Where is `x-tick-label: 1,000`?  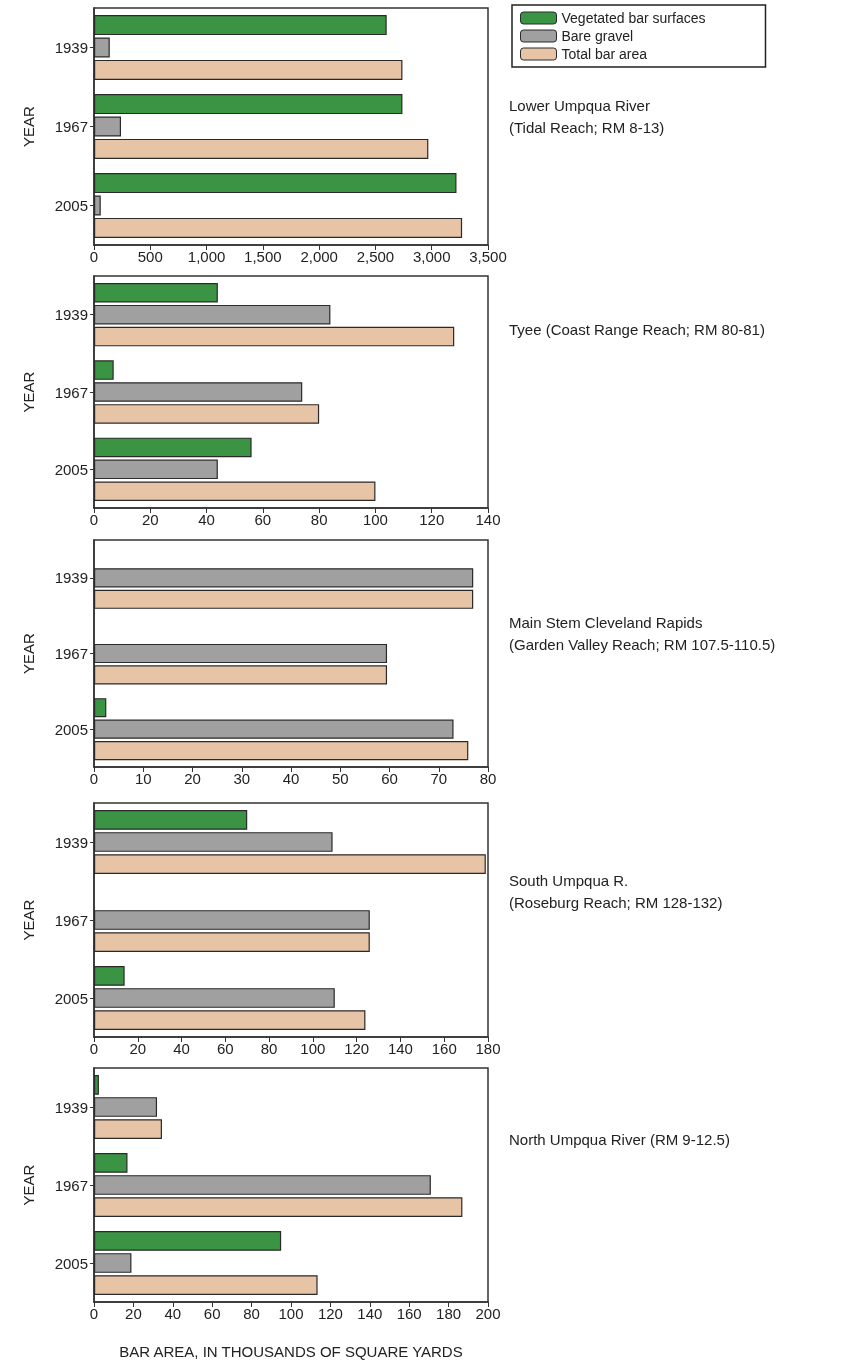 x-tick-label: 1,000 is located at coordinates (206, 256).